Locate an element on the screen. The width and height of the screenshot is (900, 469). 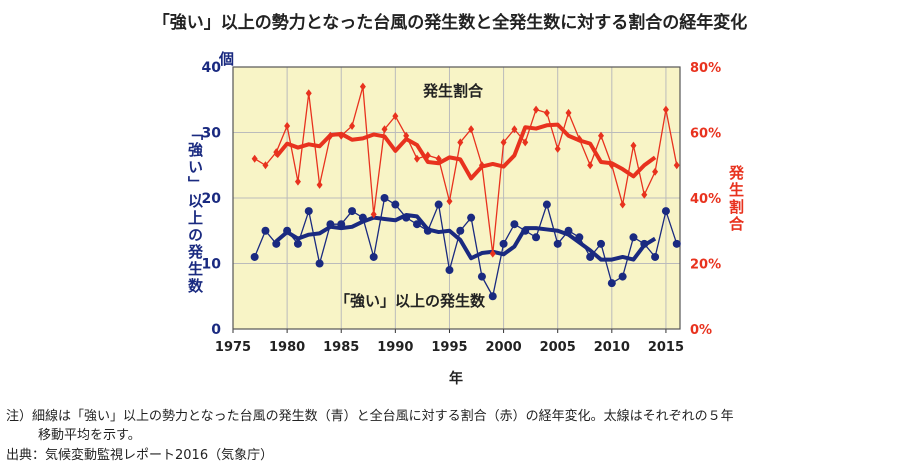
x-axis-label: 年 is located at coordinates (456, 379).